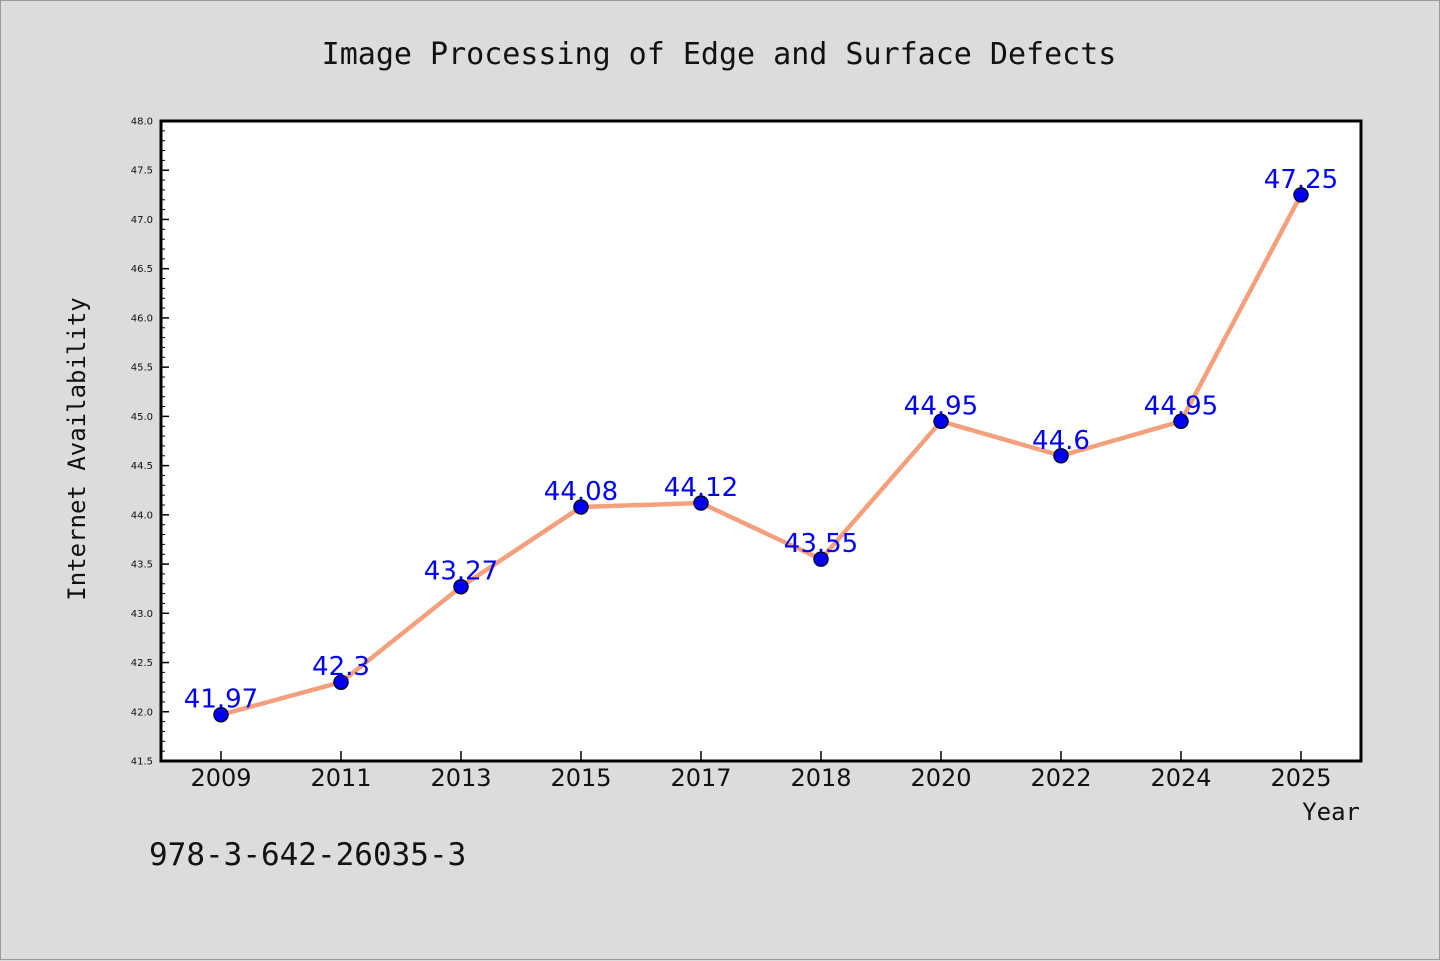  Describe the element at coordinates (701, 488) in the screenshot. I see `data-label: 44.12` at that location.